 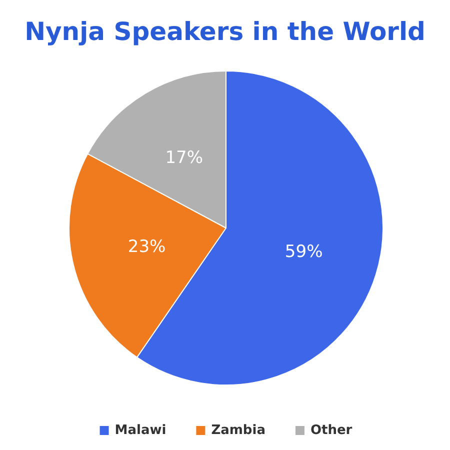 I want to click on data-label: 23%, so click(x=147, y=247).